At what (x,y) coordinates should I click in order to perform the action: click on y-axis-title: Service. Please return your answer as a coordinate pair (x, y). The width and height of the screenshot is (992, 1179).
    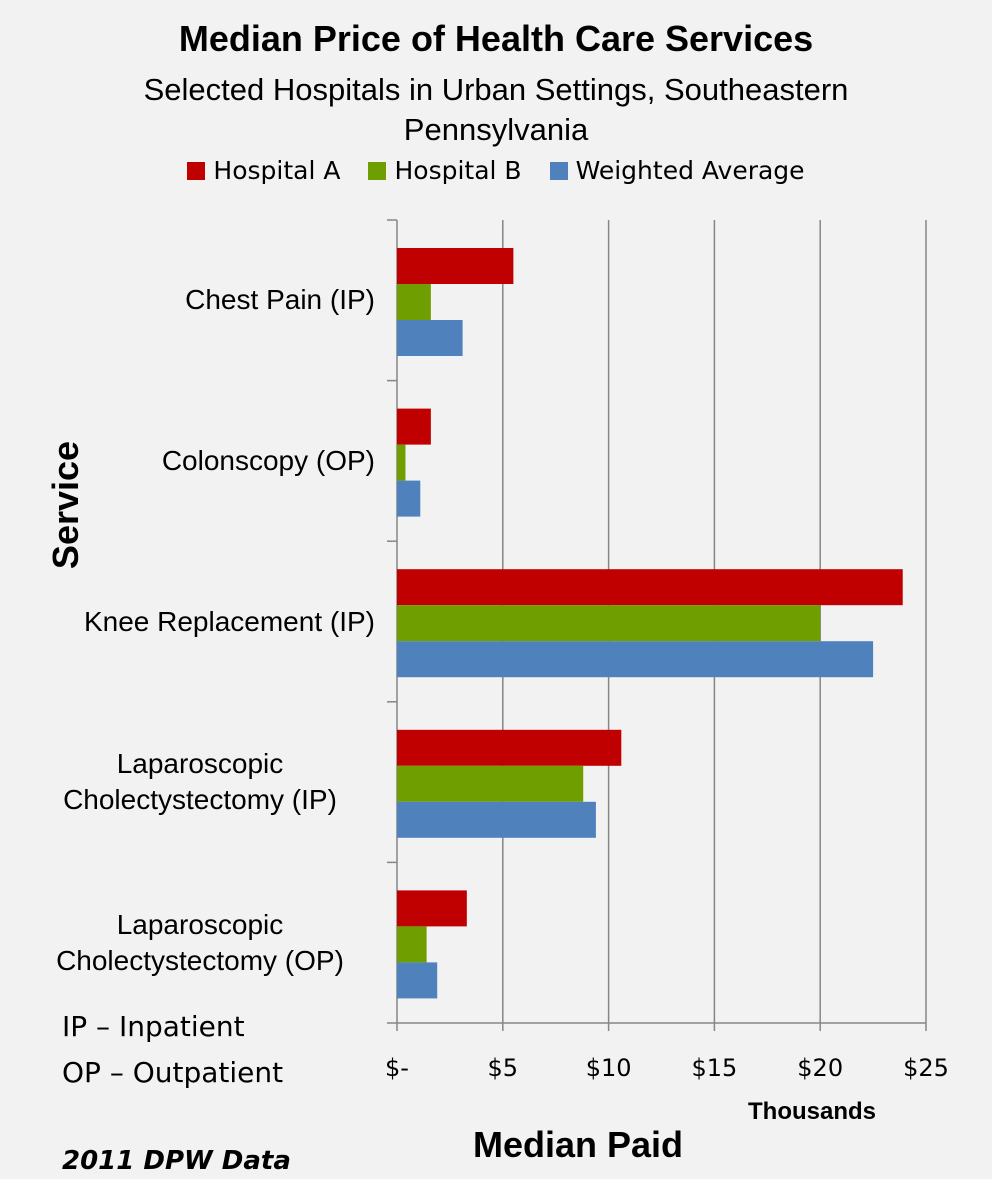
    Looking at the image, I should click on (65, 505).